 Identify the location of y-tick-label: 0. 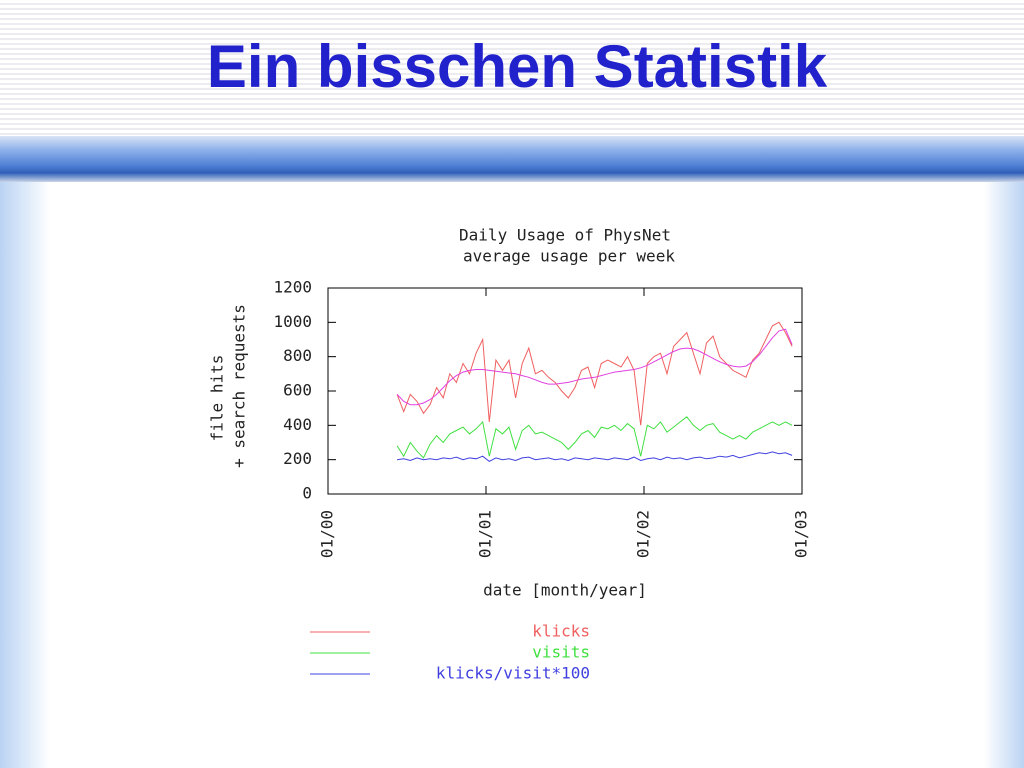
(307, 493).